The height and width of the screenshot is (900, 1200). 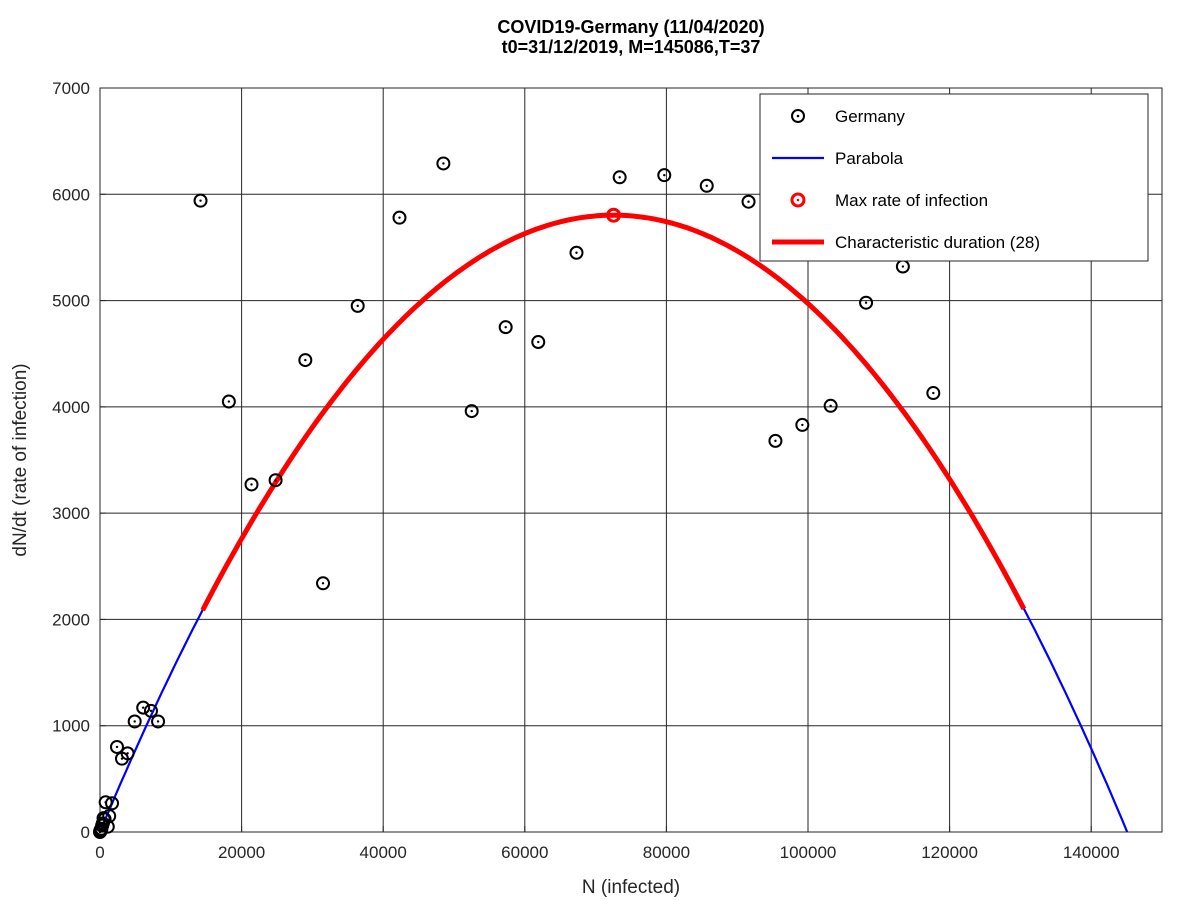 I want to click on legend-max-marker-dot, so click(x=798, y=200).